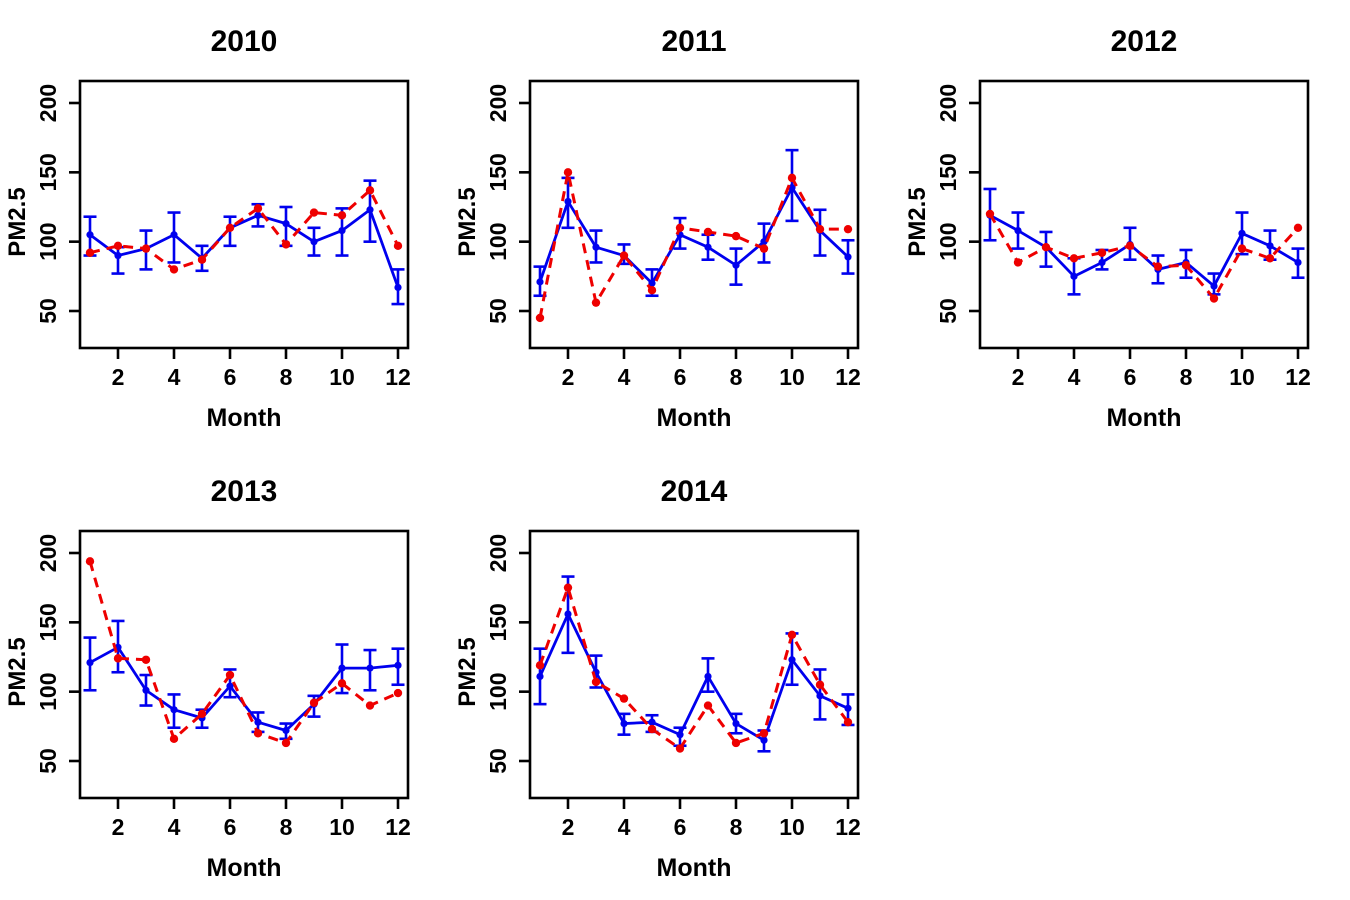  I want to click on chart-title: 2011, so click(693, 41).